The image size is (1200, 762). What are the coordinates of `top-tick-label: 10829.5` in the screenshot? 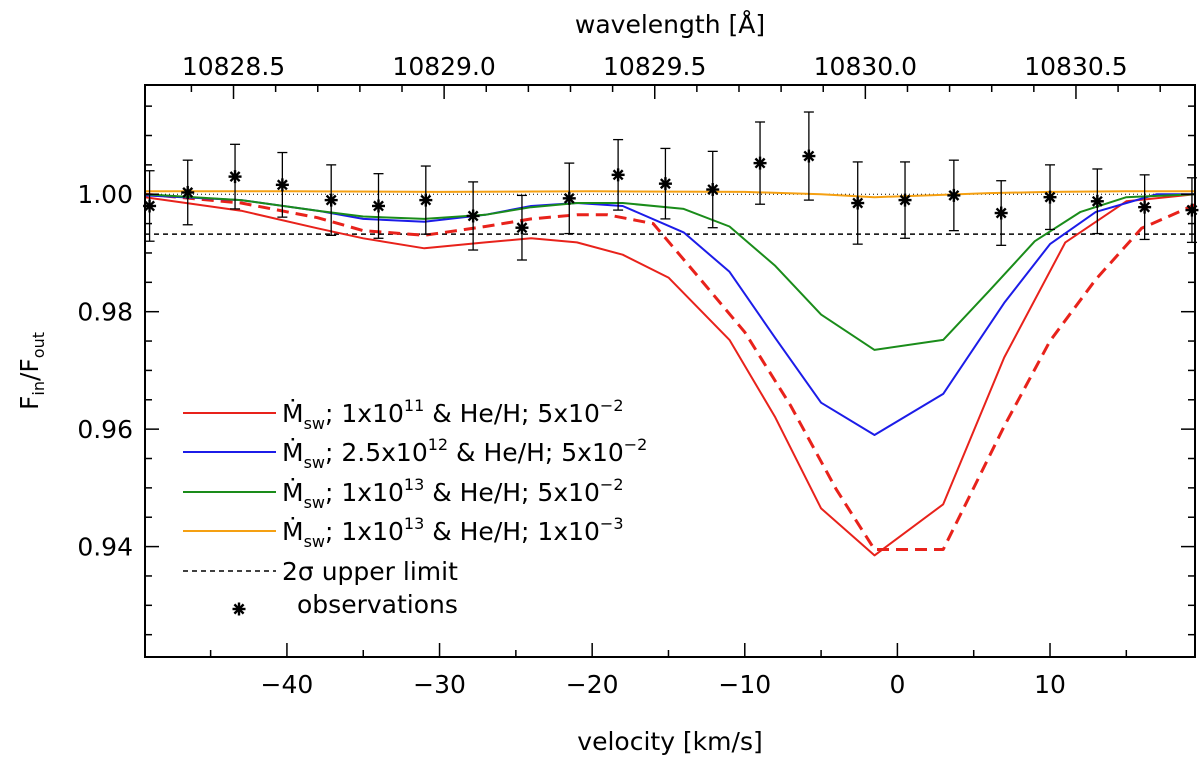 It's located at (654, 66).